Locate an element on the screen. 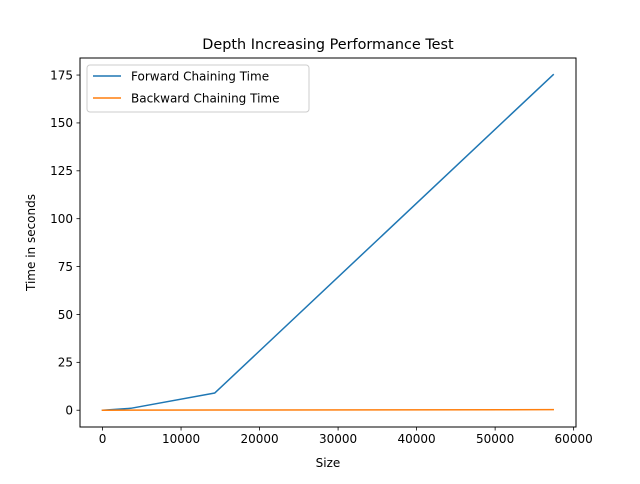 Image resolution: width=640 pixels, height=484 pixels. y-axis: 0 25 50 75 100 125 150 175 is located at coordinates (65, 243).